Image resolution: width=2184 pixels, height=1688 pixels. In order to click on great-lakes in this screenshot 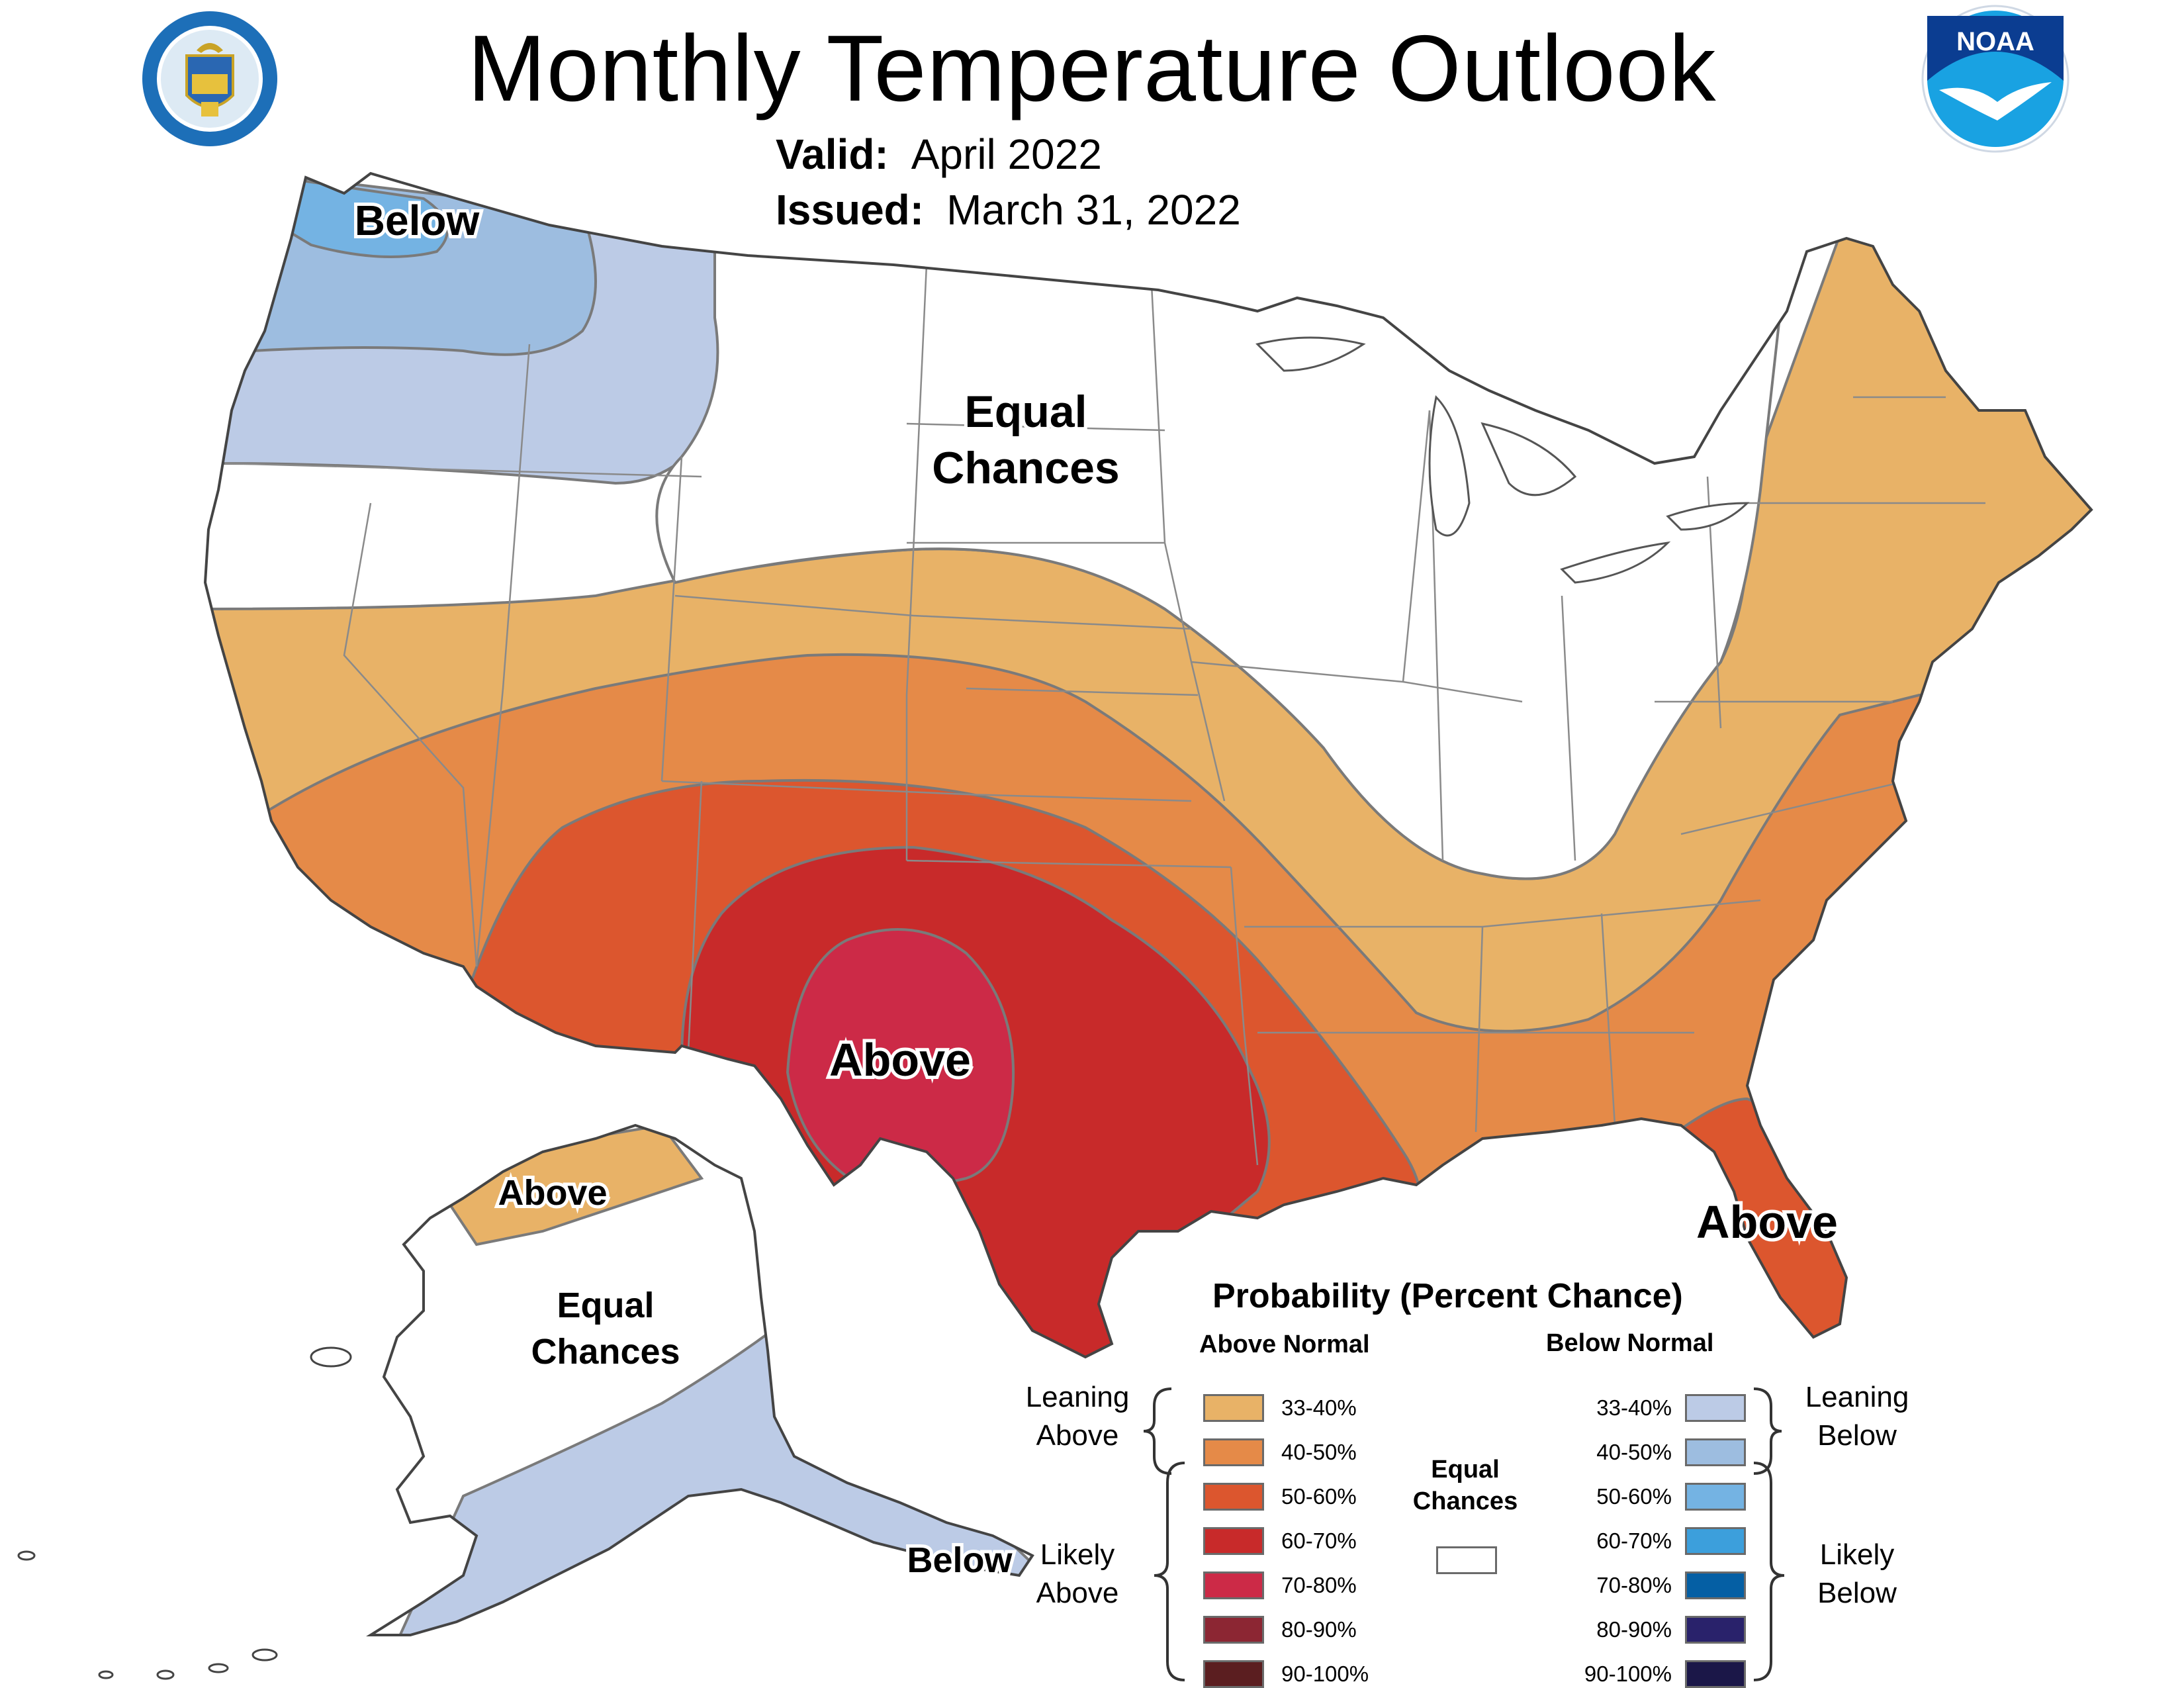, I will do `click(1502, 460)`.